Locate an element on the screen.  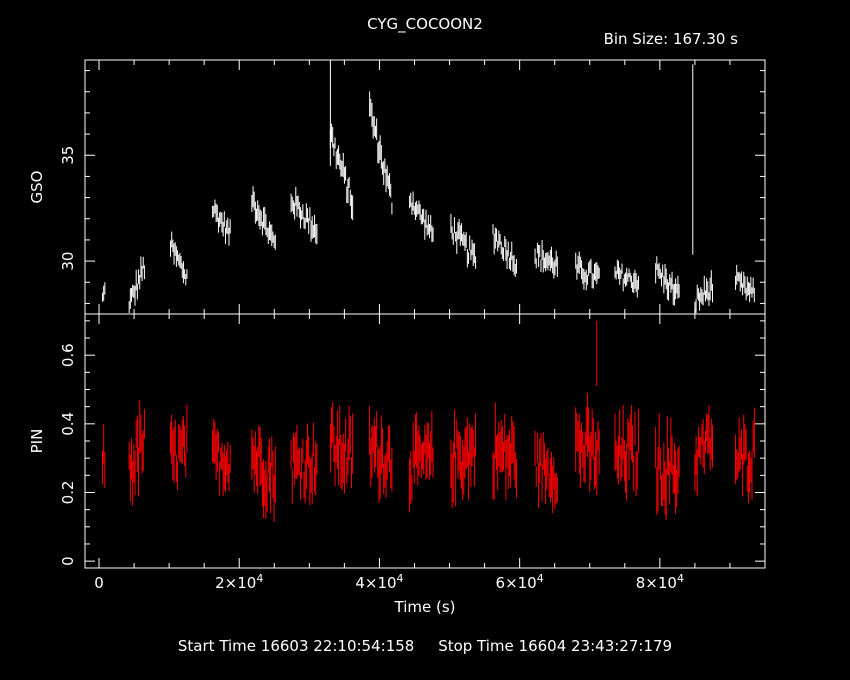
y-tick-label: 30 is located at coordinates (68, 261).